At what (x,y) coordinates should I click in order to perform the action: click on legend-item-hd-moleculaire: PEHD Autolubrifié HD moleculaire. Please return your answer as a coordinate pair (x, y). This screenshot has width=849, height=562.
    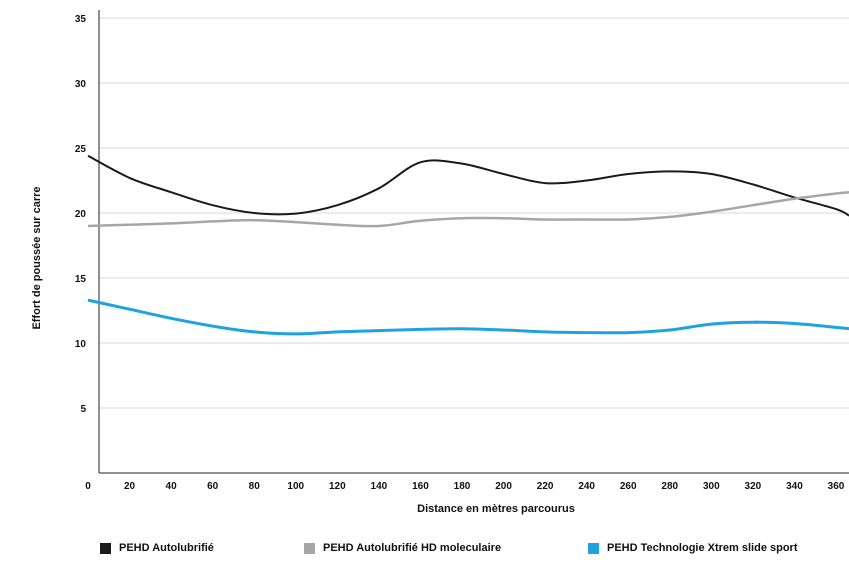
    Looking at the image, I should click on (402, 548).